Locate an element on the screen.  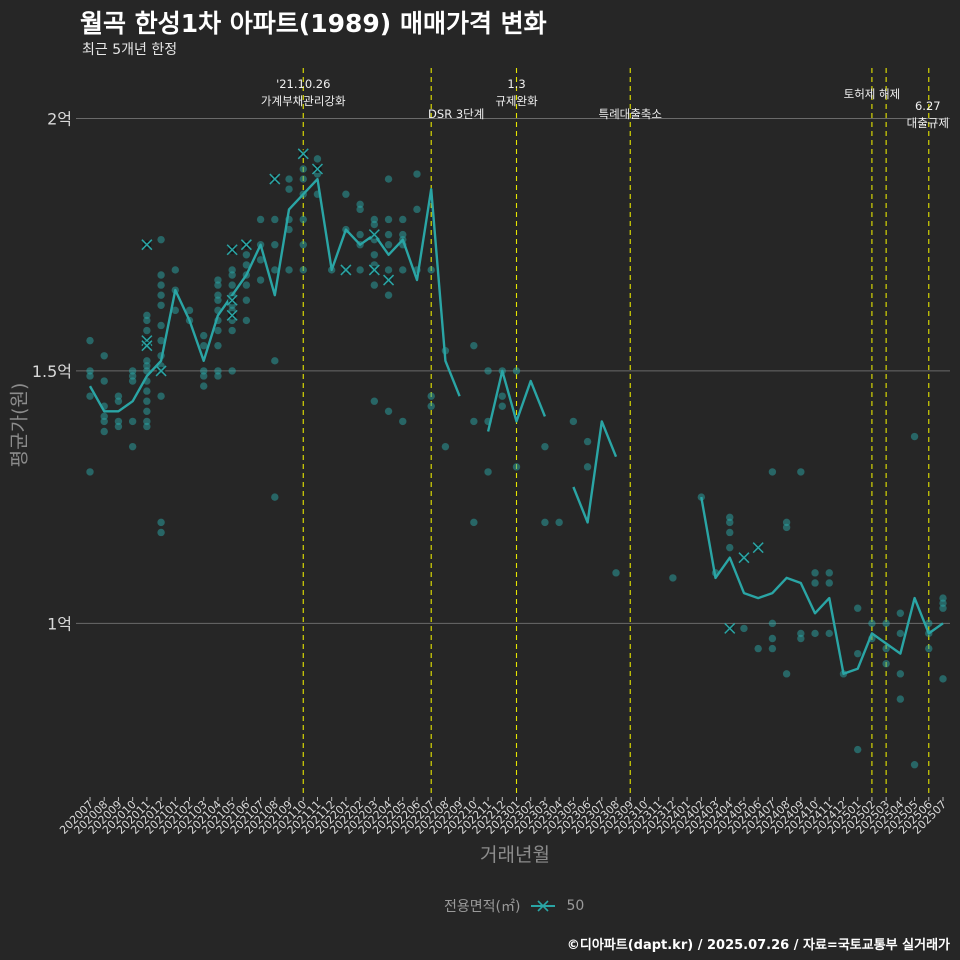
mean-price-line is located at coordinates (274, 295).